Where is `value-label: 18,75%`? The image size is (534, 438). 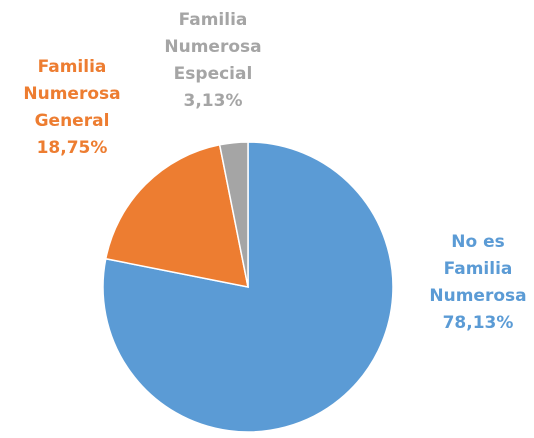 value-label: 18,75% is located at coordinates (72, 148).